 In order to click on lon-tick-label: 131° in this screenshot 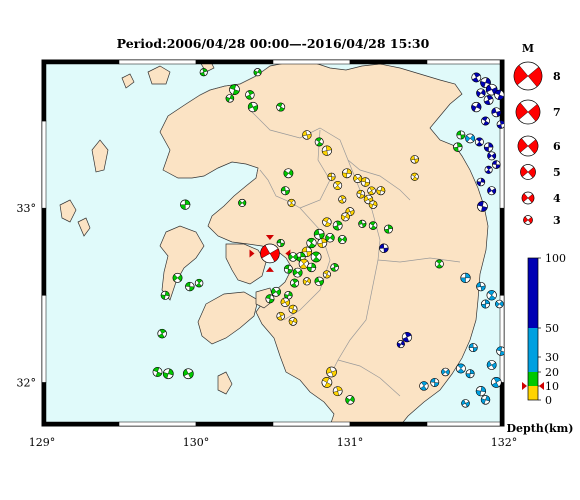, I will do `click(350, 442)`.